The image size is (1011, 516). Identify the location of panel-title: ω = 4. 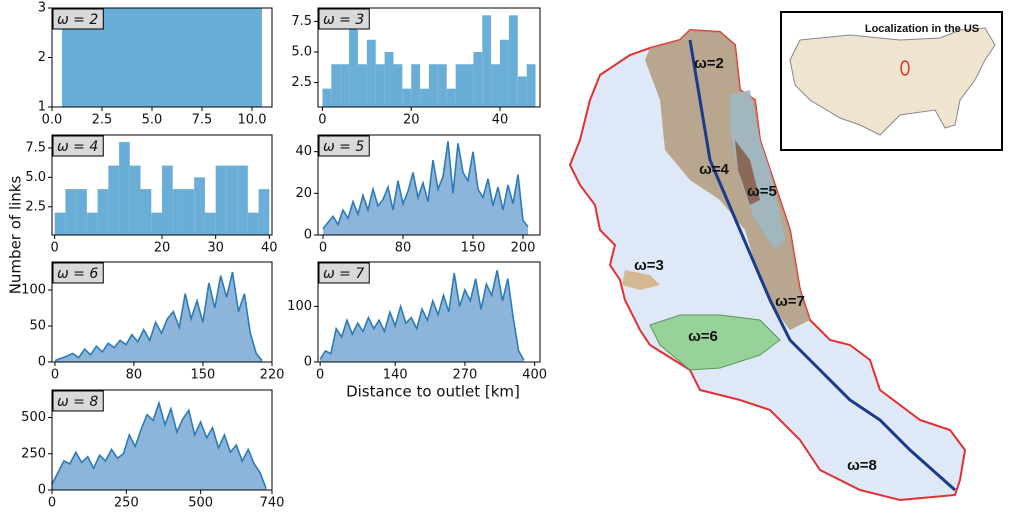
(77, 147).